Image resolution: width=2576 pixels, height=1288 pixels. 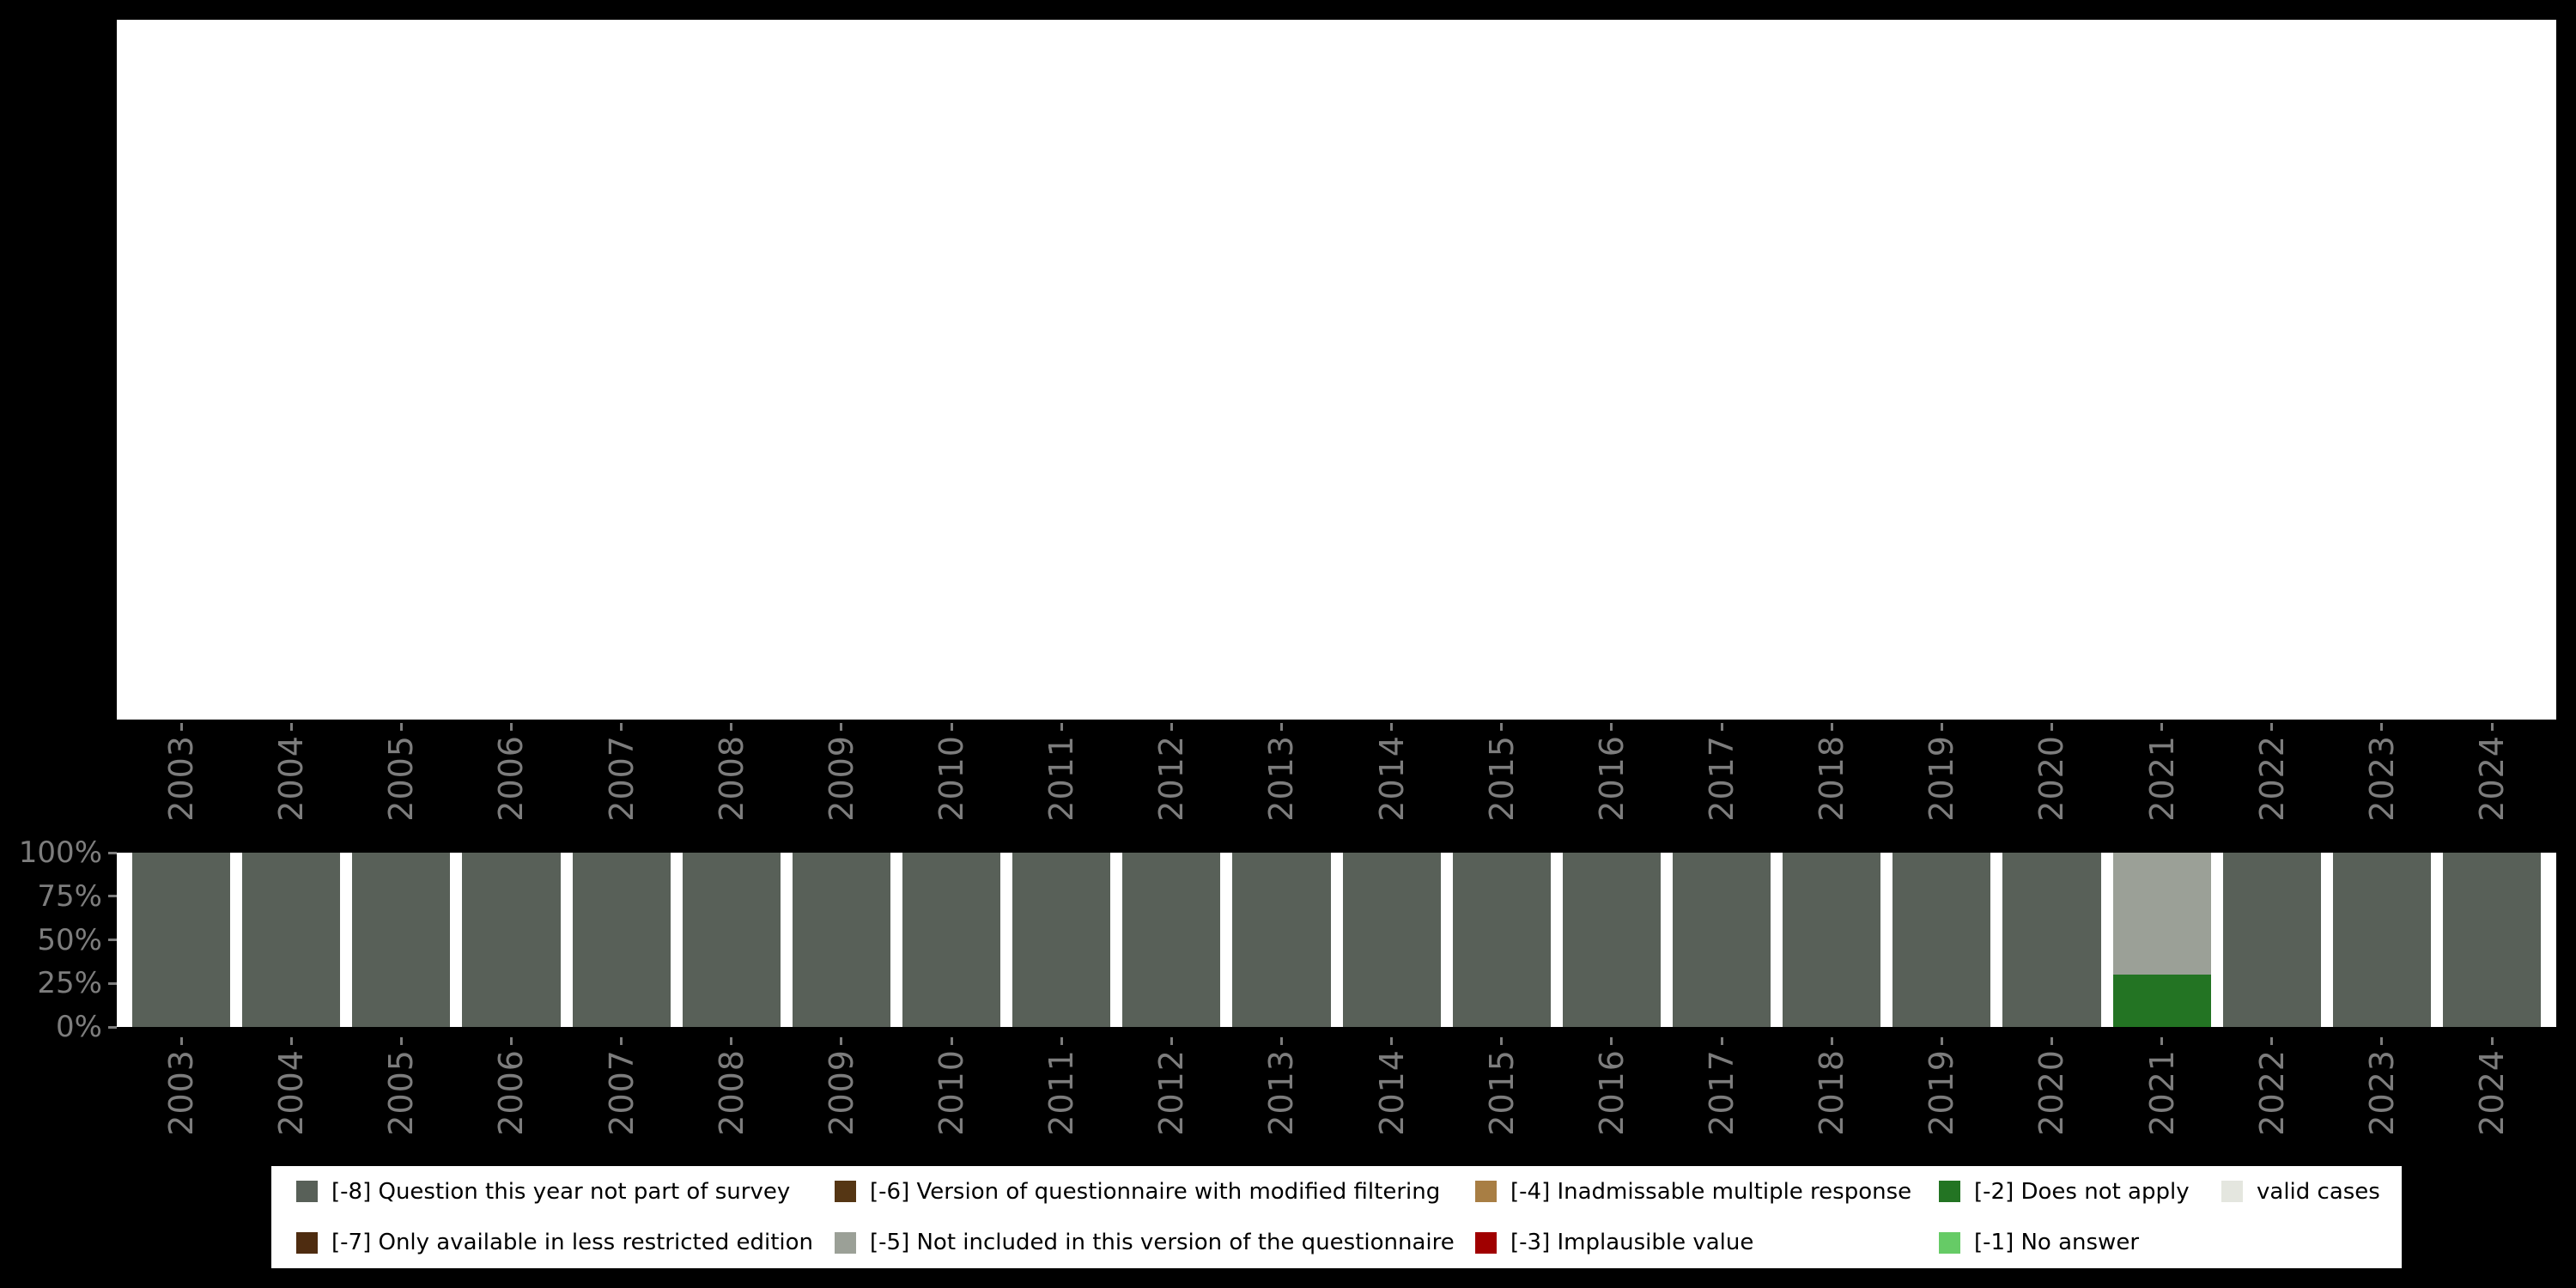 I want to click on y-tick: 75%, so click(x=59, y=896).